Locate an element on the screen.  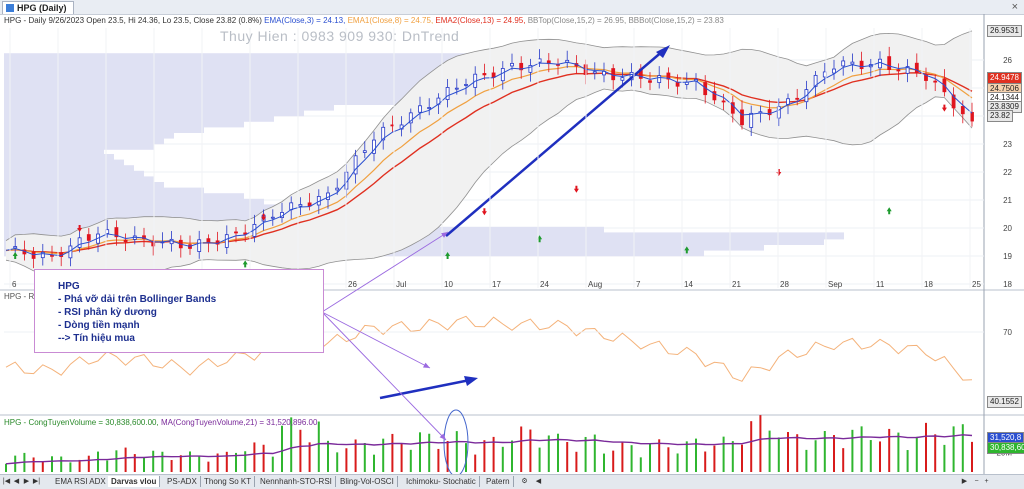
price-x-tick: 24 is located at coordinates (544, 284).